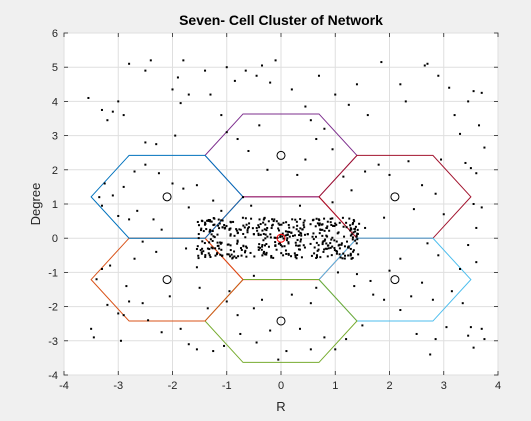 This screenshot has height=421, width=531. What do you see at coordinates (281, 386) in the screenshot?
I see `x-tick-label: 0` at bounding box center [281, 386].